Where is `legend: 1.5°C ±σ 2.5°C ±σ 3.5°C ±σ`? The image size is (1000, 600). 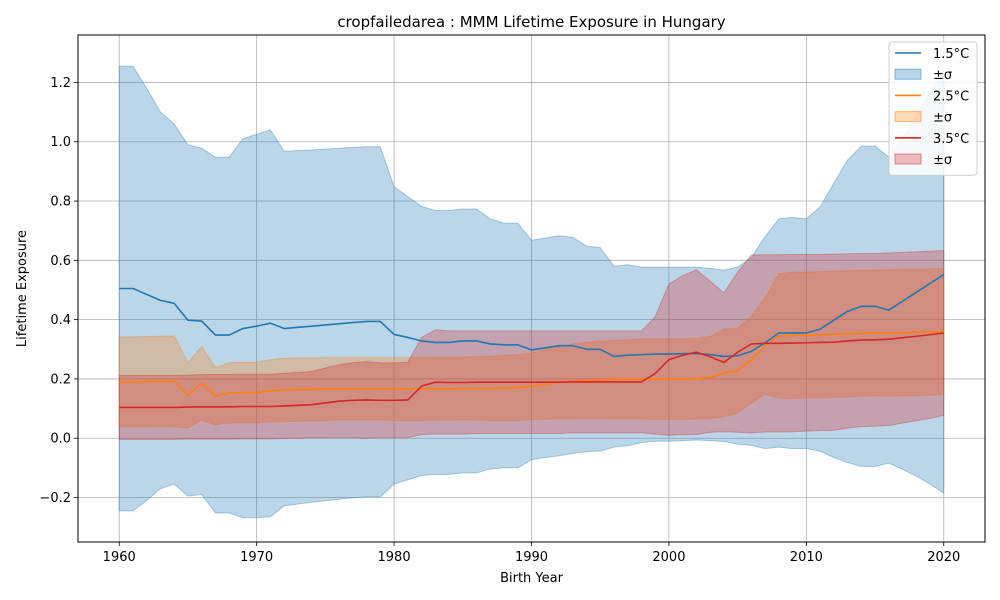 legend: 1.5°C ±σ 2.5°C ±σ 3.5°C ±σ is located at coordinates (933, 108).